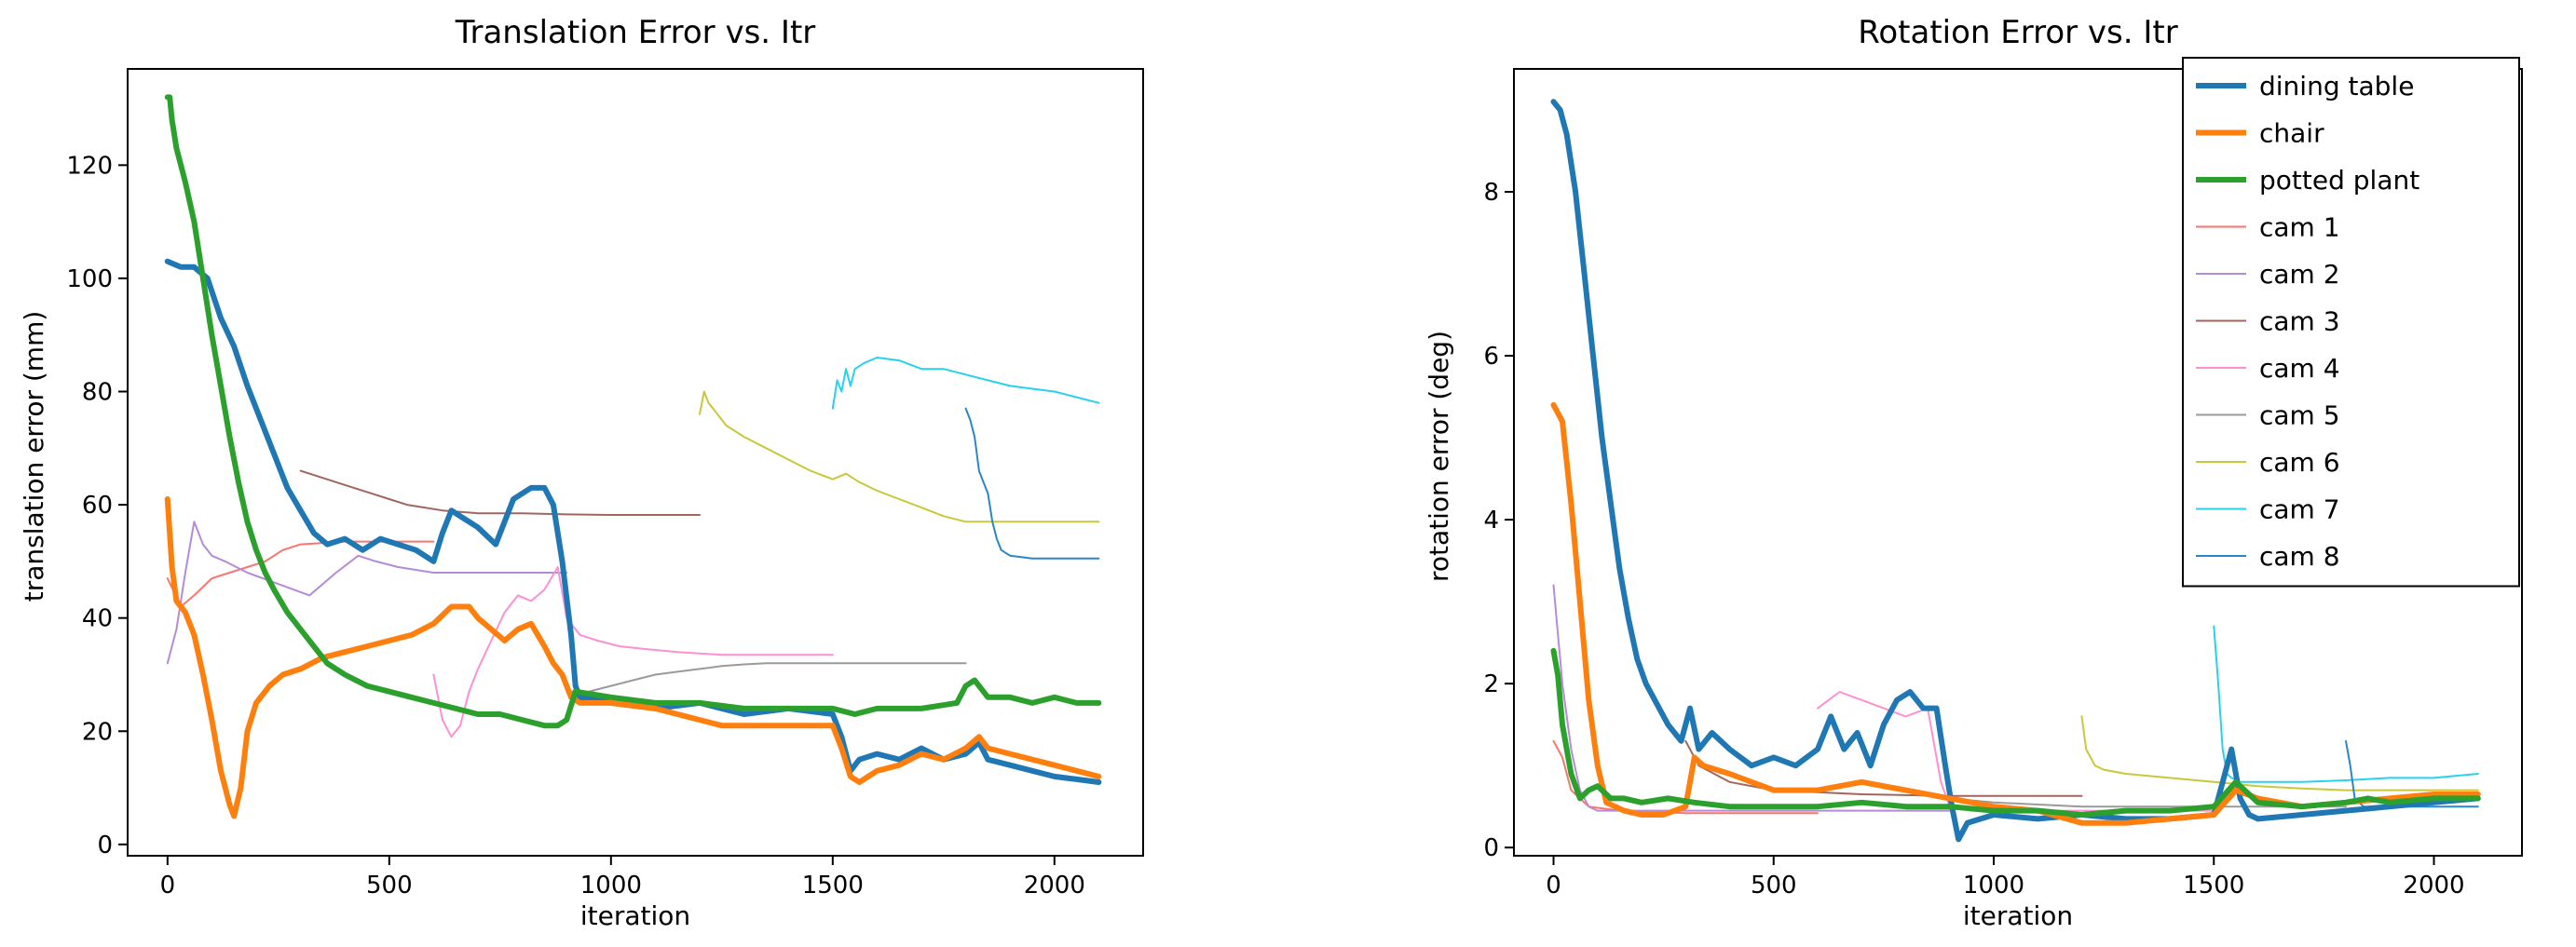 Image resolution: width=2576 pixels, height=947 pixels. I want to click on series-line-potted-plant, so click(2016, 732).